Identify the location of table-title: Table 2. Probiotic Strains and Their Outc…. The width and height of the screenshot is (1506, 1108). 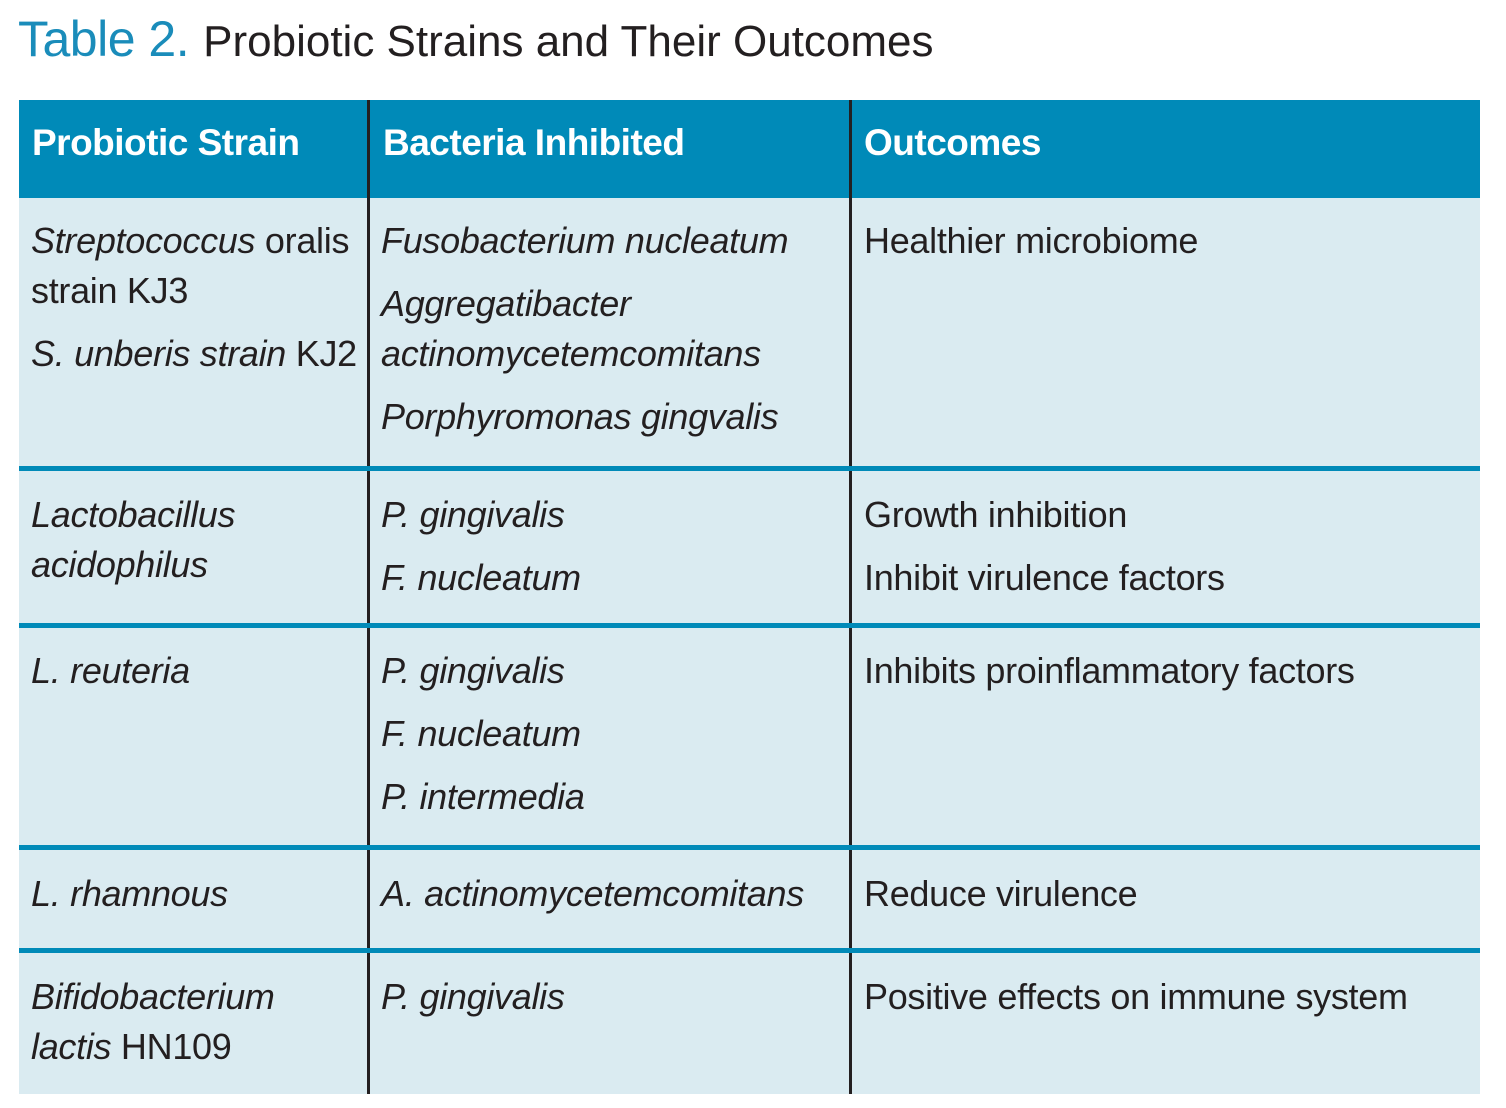
(476, 39).